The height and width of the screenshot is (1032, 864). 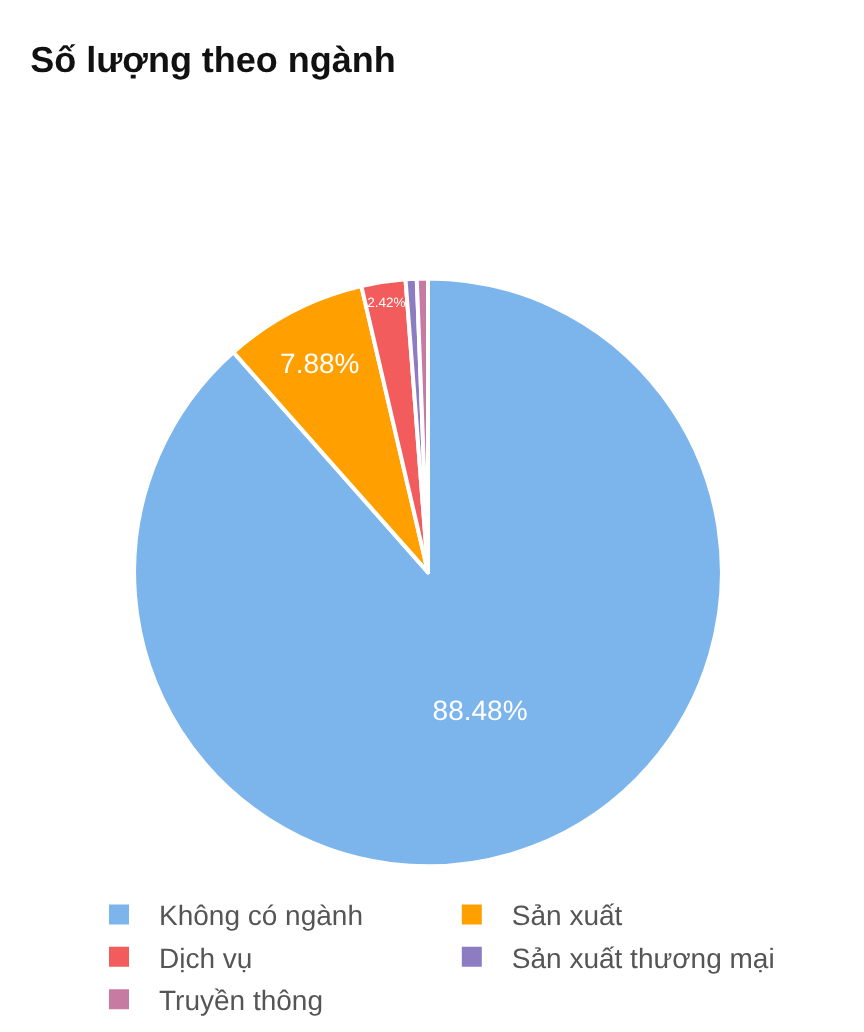 I want to click on legend-label: Không có ngành, so click(x=261, y=915).